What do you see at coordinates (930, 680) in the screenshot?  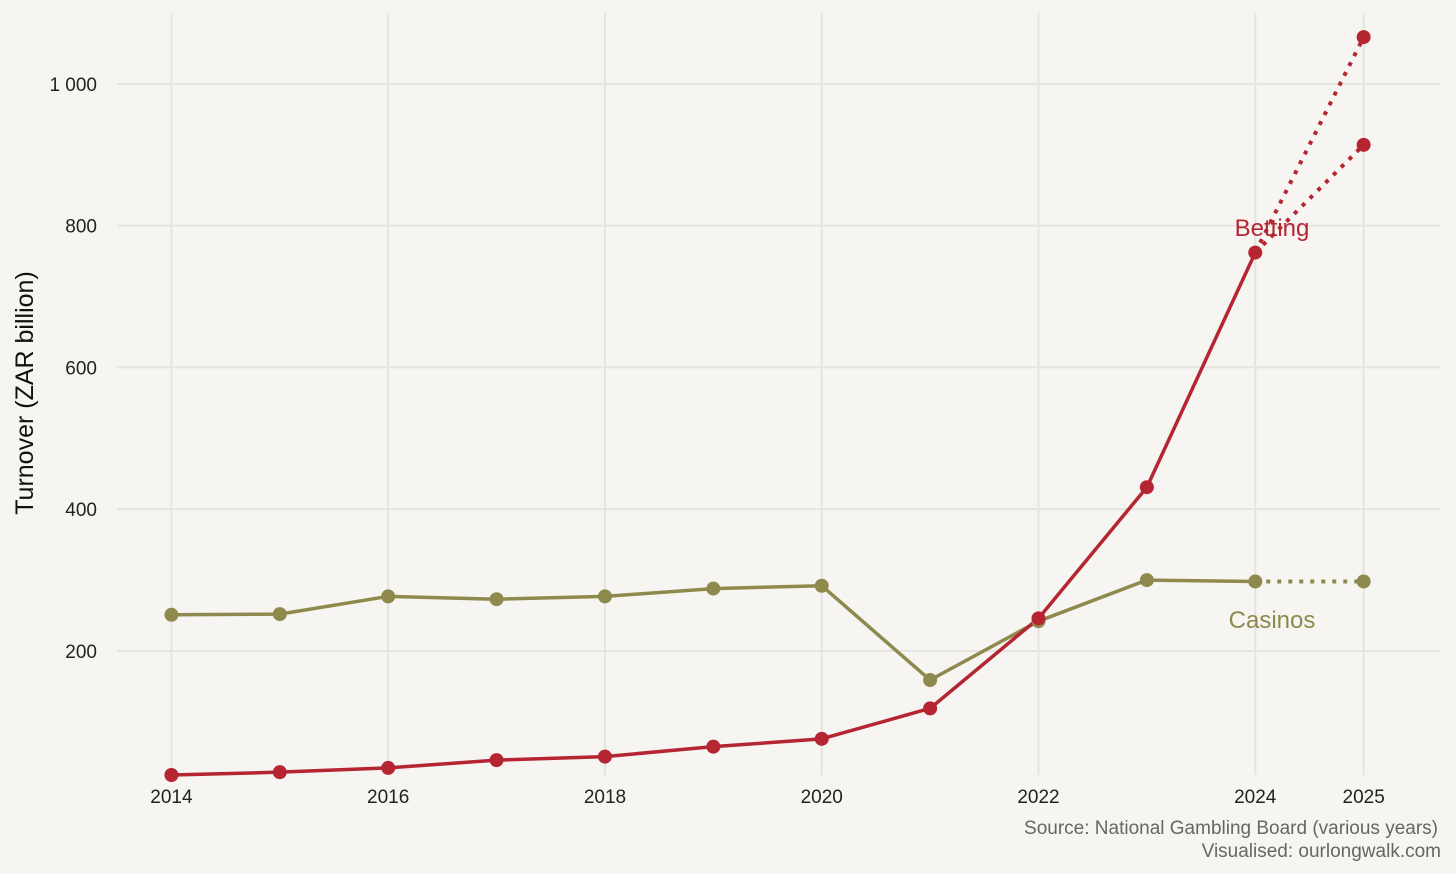 I see `point-casinos-2021` at bounding box center [930, 680].